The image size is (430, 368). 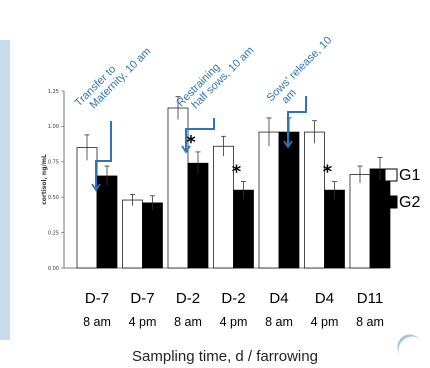 I want to click on annotation-label: Restraininghalf sows, 10 am, so click(x=216, y=77).